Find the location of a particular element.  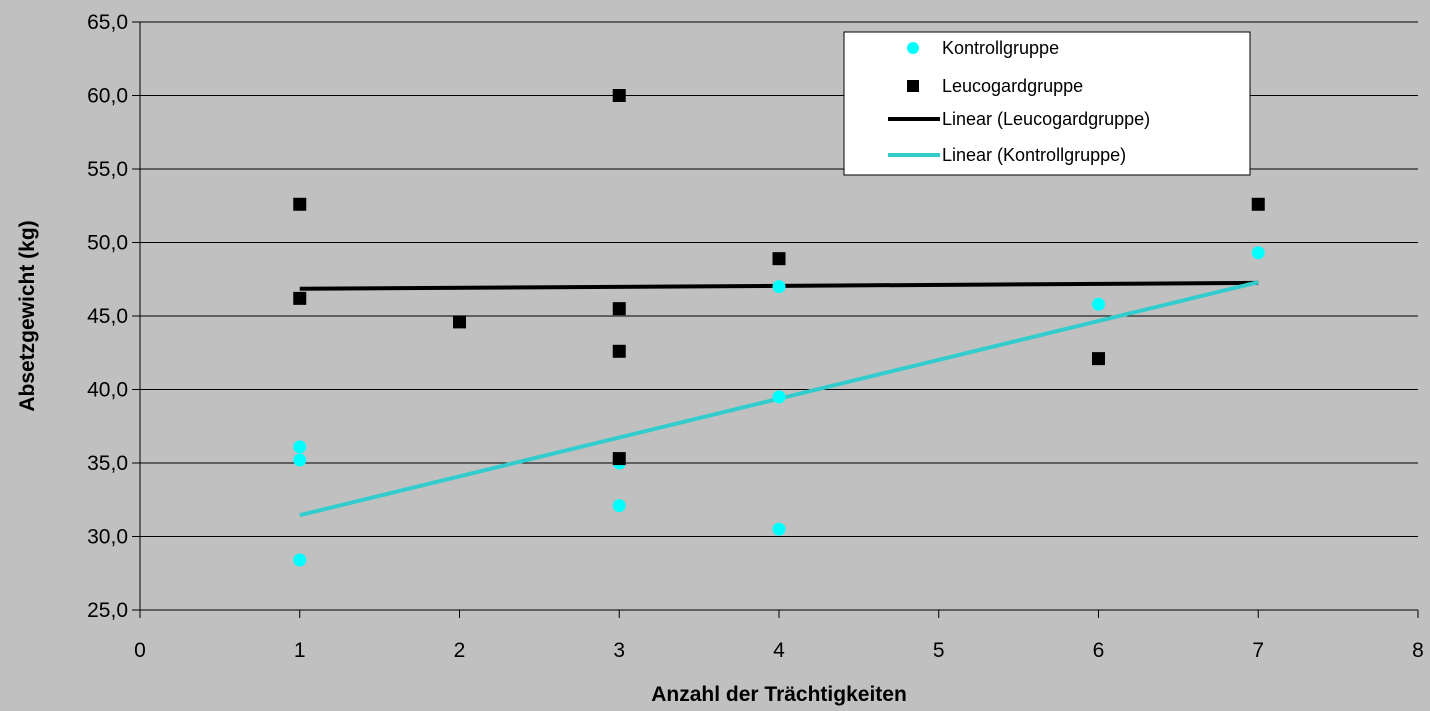

x-tick-label: 1 is located at coordinates (300, 650).